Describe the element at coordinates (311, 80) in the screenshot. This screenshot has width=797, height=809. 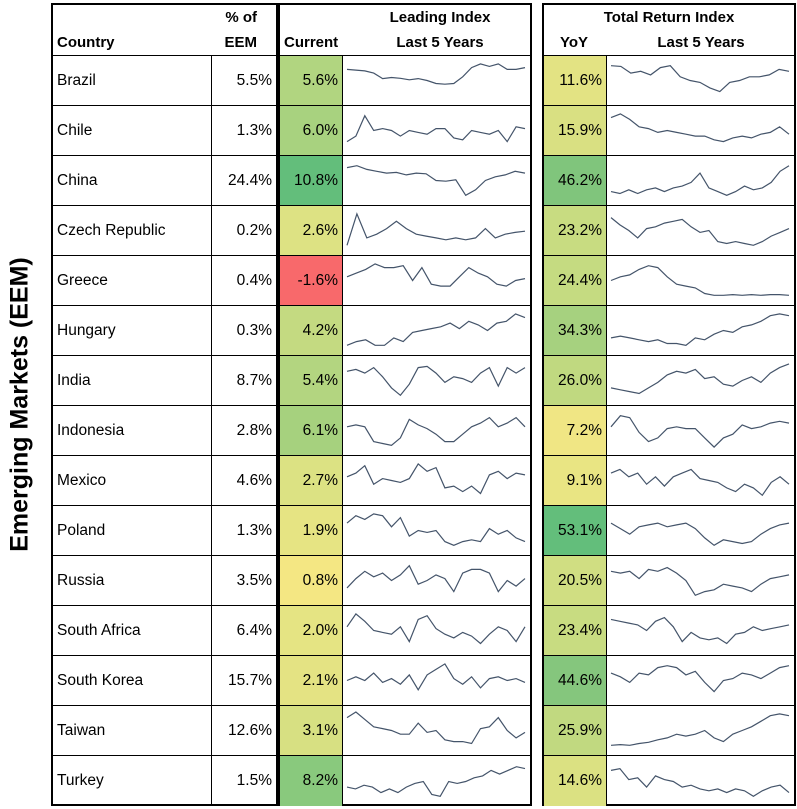
I see `leading-current: 5.6%` at that location.